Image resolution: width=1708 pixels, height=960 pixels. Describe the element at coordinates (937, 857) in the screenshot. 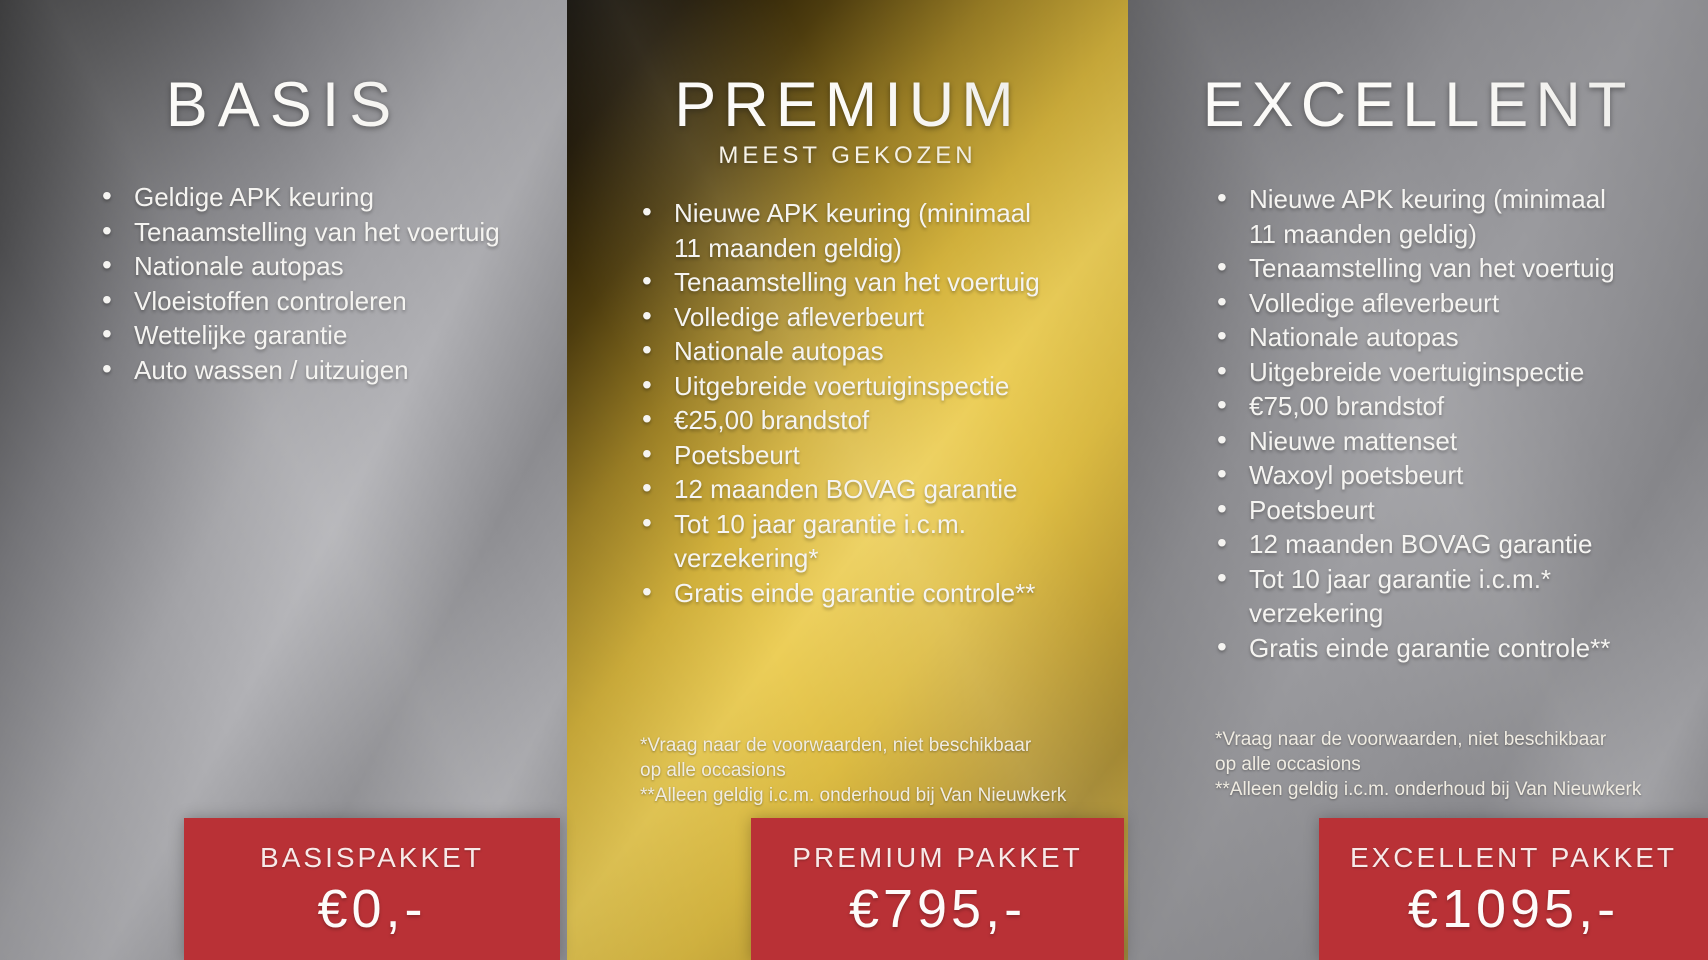

I see `premium-banner-label: PREMIUM PAKKET` at that location.